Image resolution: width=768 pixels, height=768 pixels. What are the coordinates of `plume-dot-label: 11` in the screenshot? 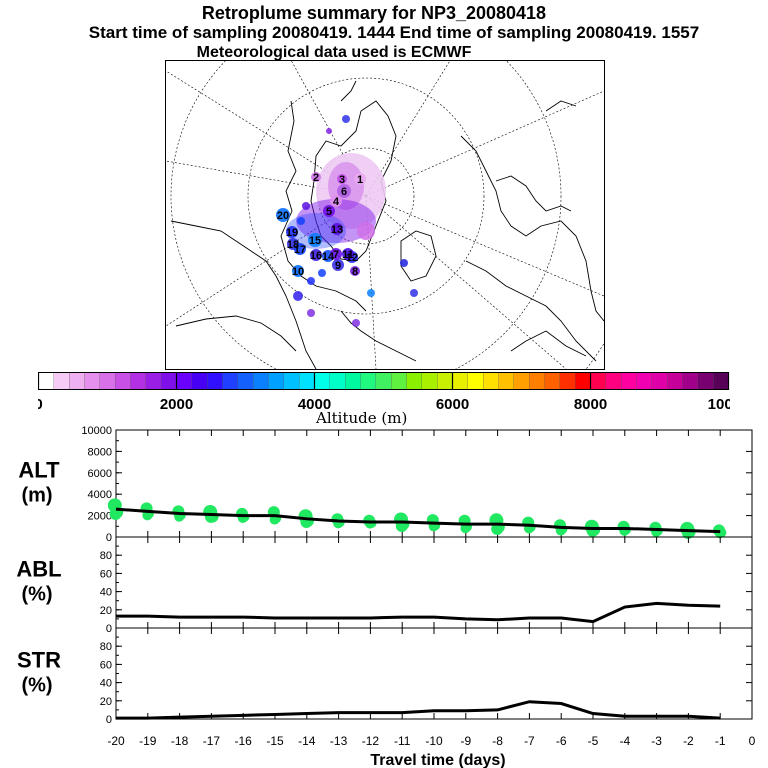 It's located at (348, 255).